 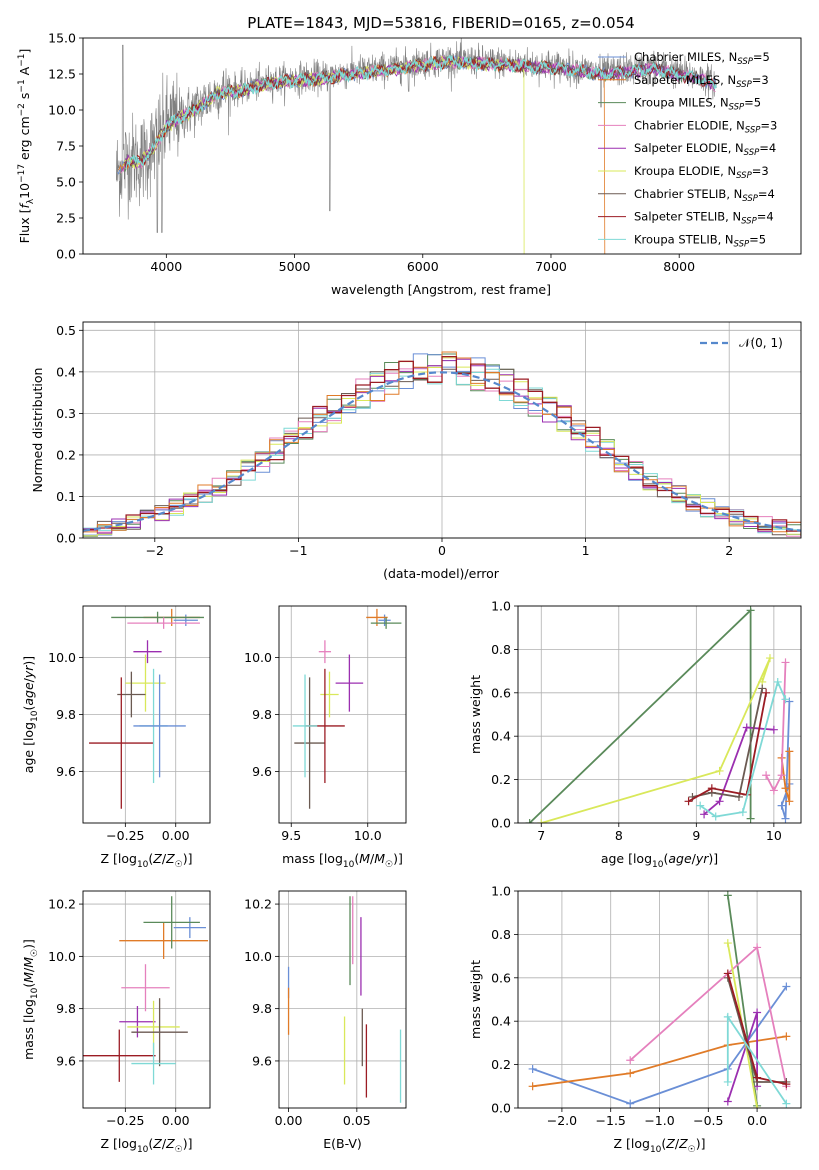 I want to click on y-axis-label: mass weight, so click(x=475, y=999).